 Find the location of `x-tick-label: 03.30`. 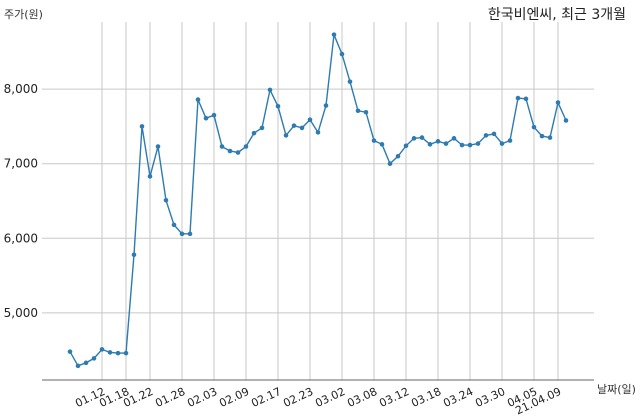

x-tick-label: 03.30 is located at coordinates (490, 397).